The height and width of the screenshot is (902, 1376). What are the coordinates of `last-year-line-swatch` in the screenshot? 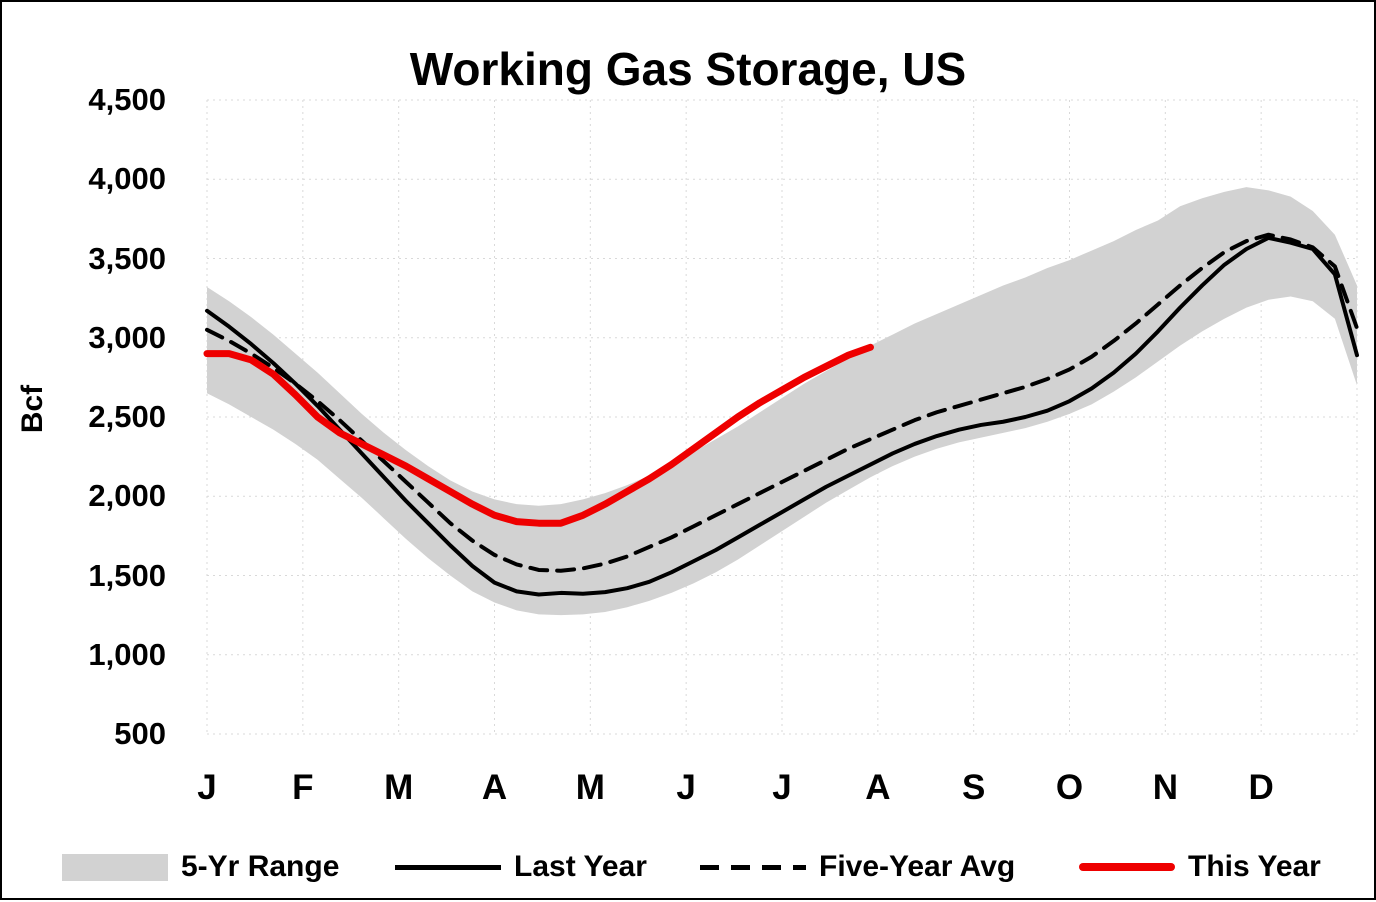 It's located at (448, 867).